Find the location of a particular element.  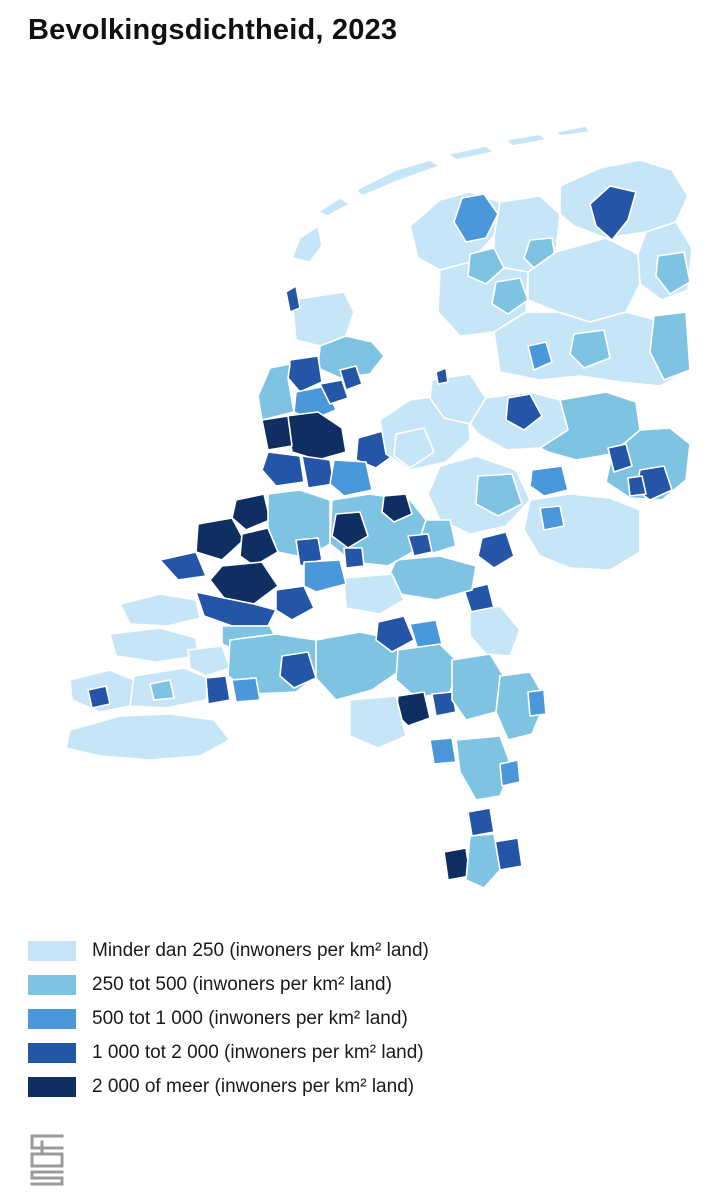

region-alkmaar is located at coordinates (305, 374).